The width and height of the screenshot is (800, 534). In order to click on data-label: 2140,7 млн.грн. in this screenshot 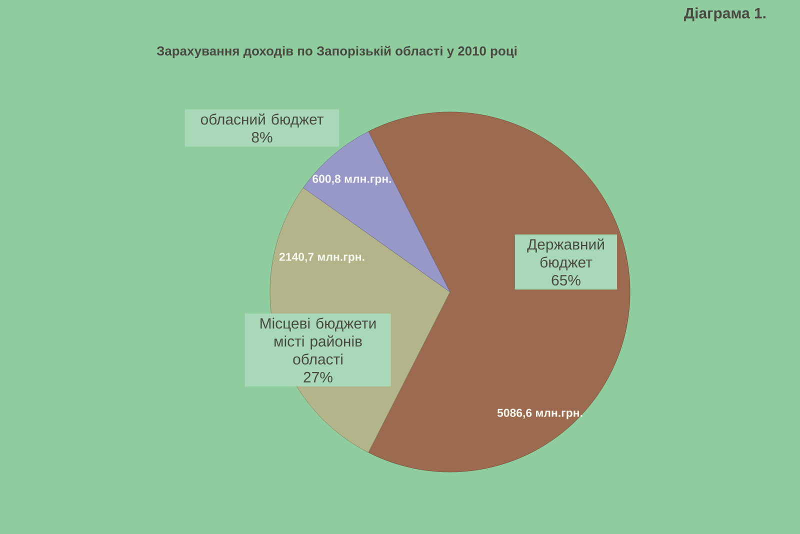, I will do `click(321, 258)`.